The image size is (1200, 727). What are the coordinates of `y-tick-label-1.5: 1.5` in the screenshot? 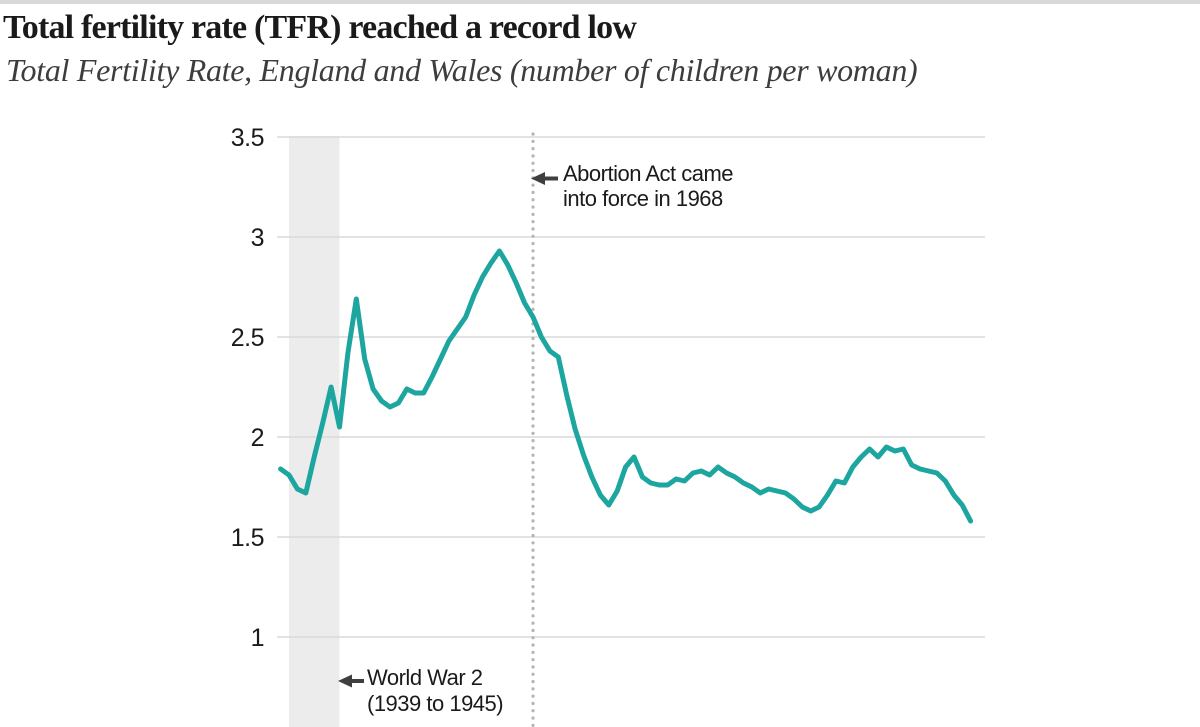 It's located at (247, 538).